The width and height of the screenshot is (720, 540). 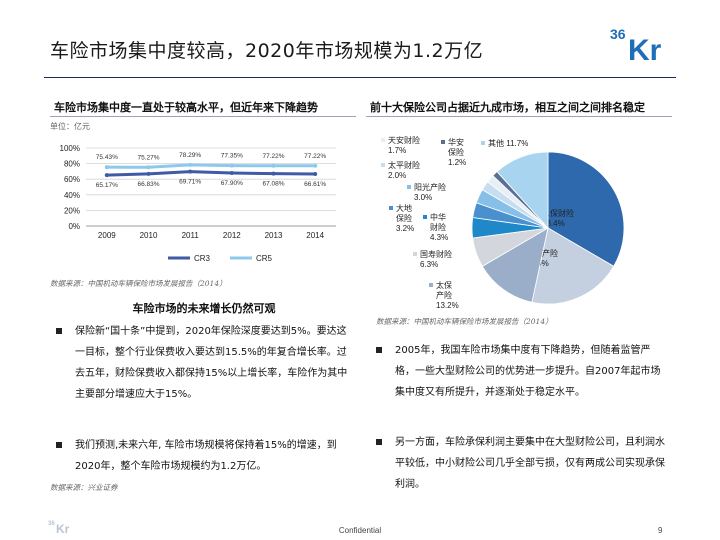 What do you see at coordinates (430, 187) in the screenshot?
I see `pie-label-name: 阳光产险` at bounding box center [430, 187].